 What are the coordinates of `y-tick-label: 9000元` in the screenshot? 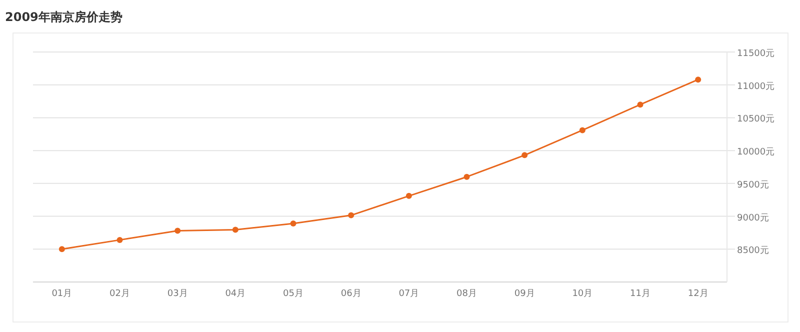 It's located at (753, 218).